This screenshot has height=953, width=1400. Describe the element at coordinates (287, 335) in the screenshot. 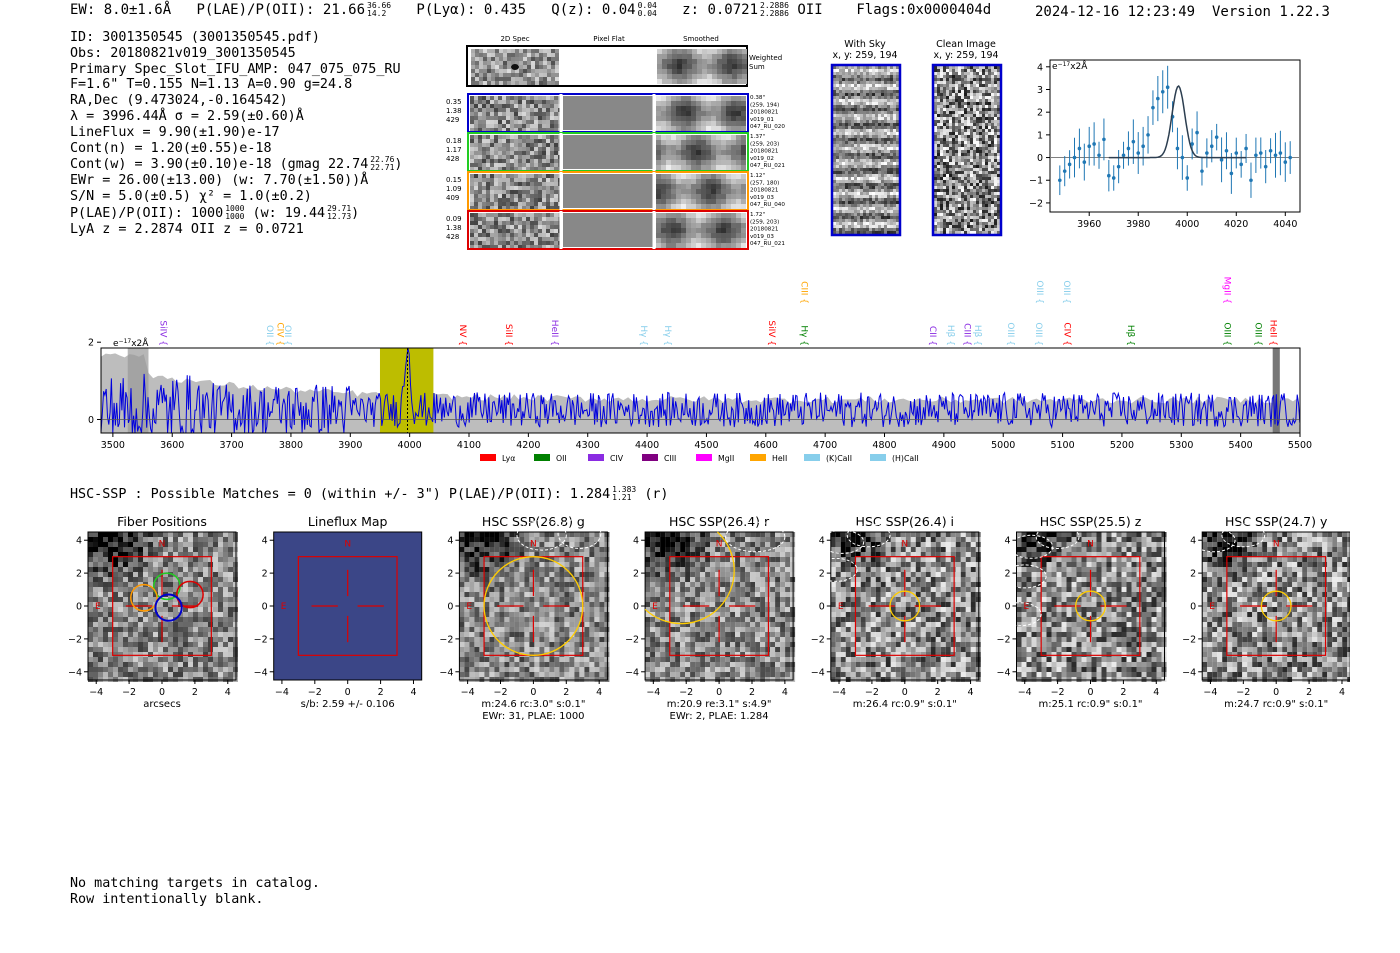

I see `spectral-line-marker: OII {` at that location.